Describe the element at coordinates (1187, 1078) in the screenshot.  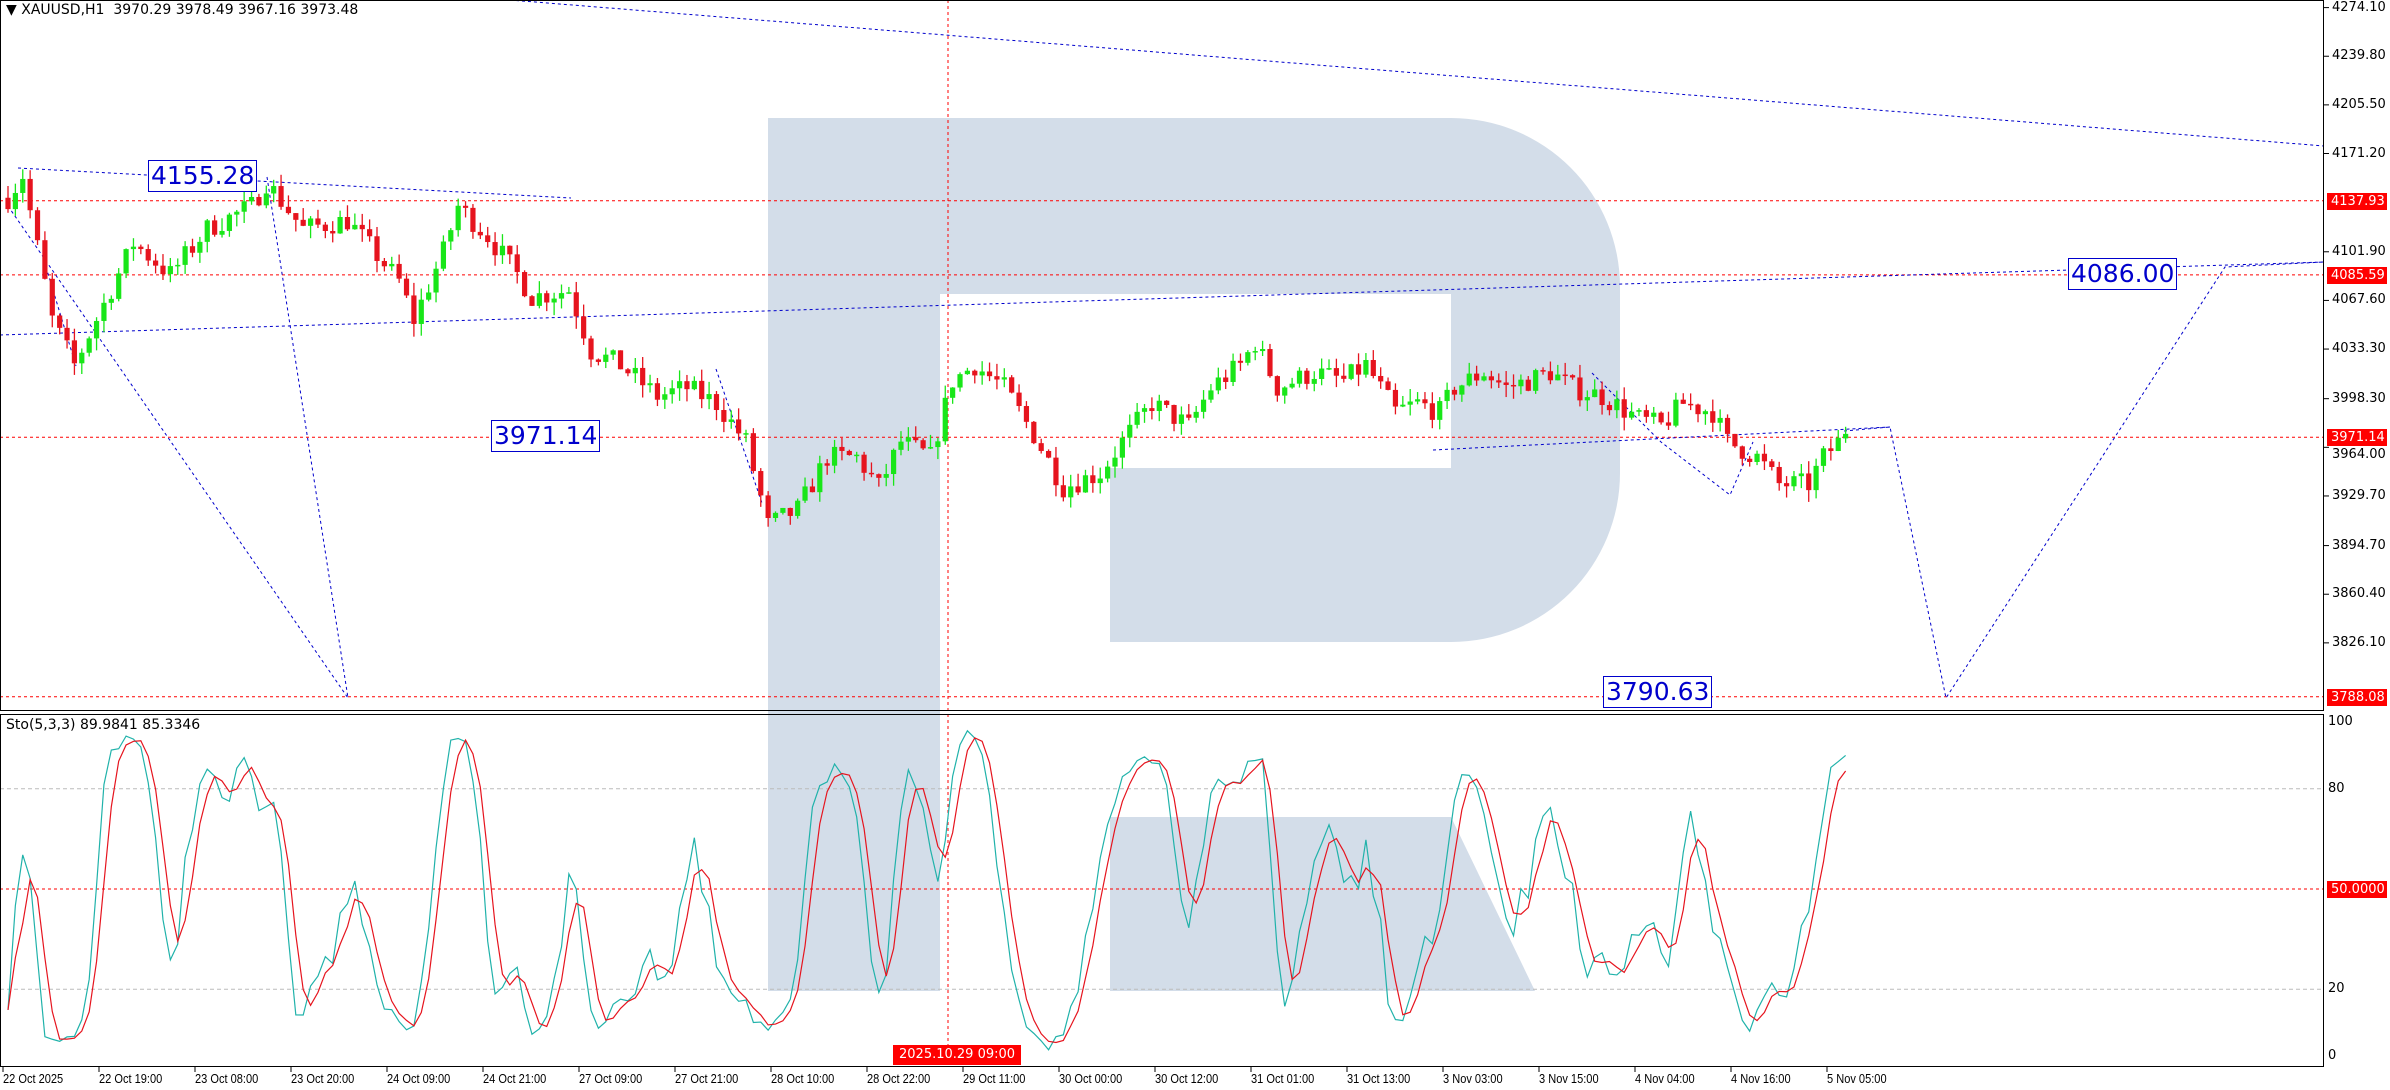
I see `time-label: 30 Oct 12:00` at that location.